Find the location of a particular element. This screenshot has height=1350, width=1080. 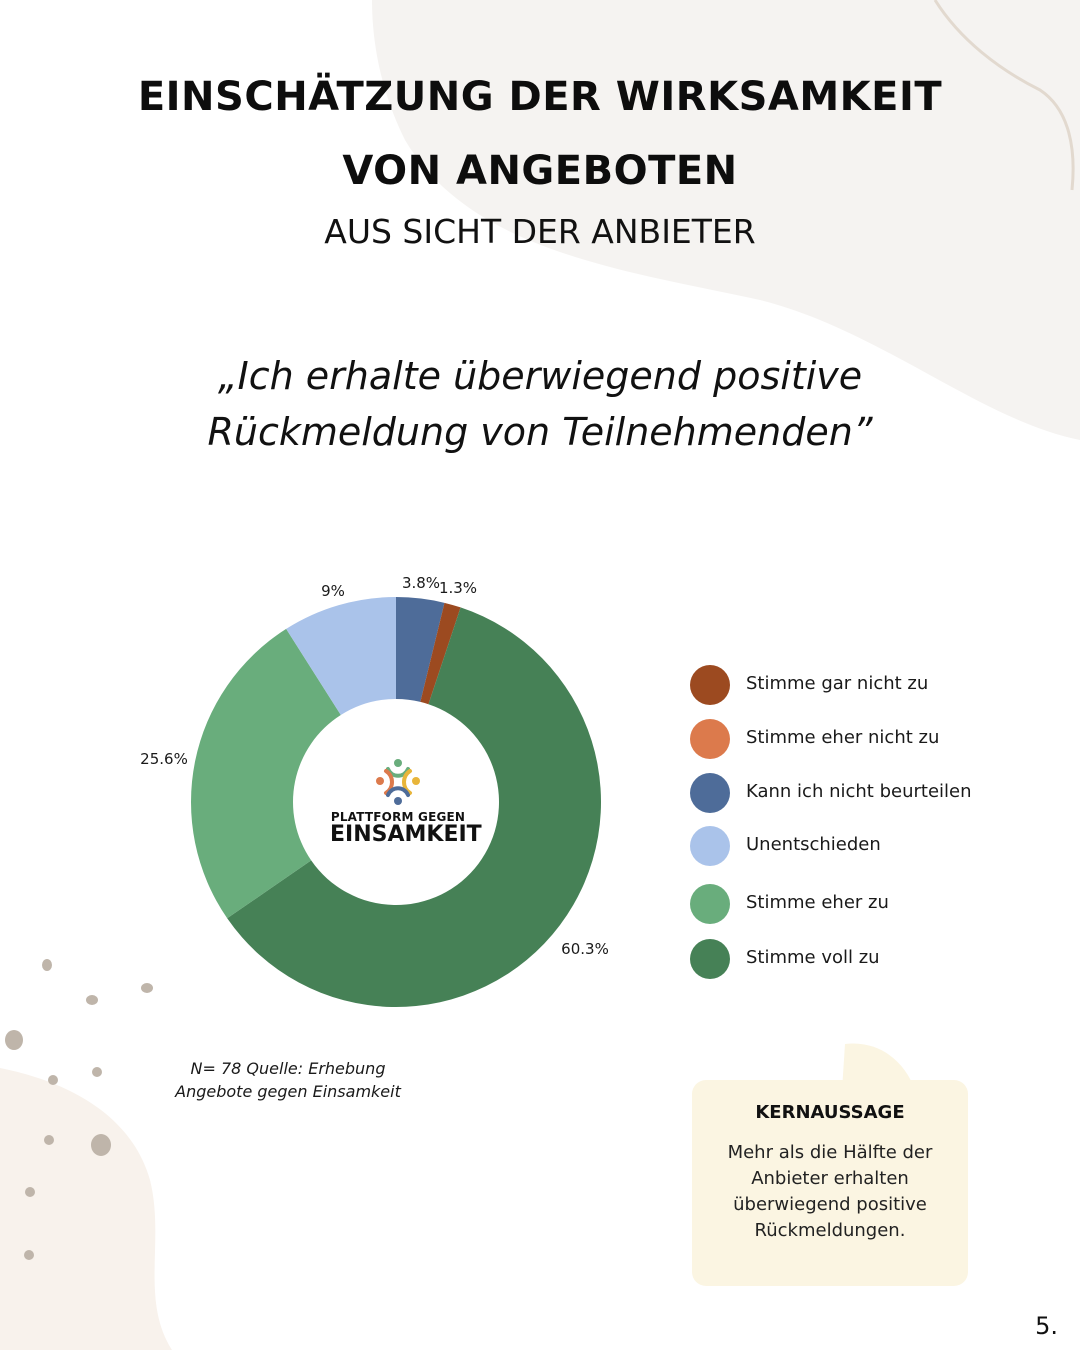

logo-text-line2: EINSAMKEIT is located at coordinates (406, 834).